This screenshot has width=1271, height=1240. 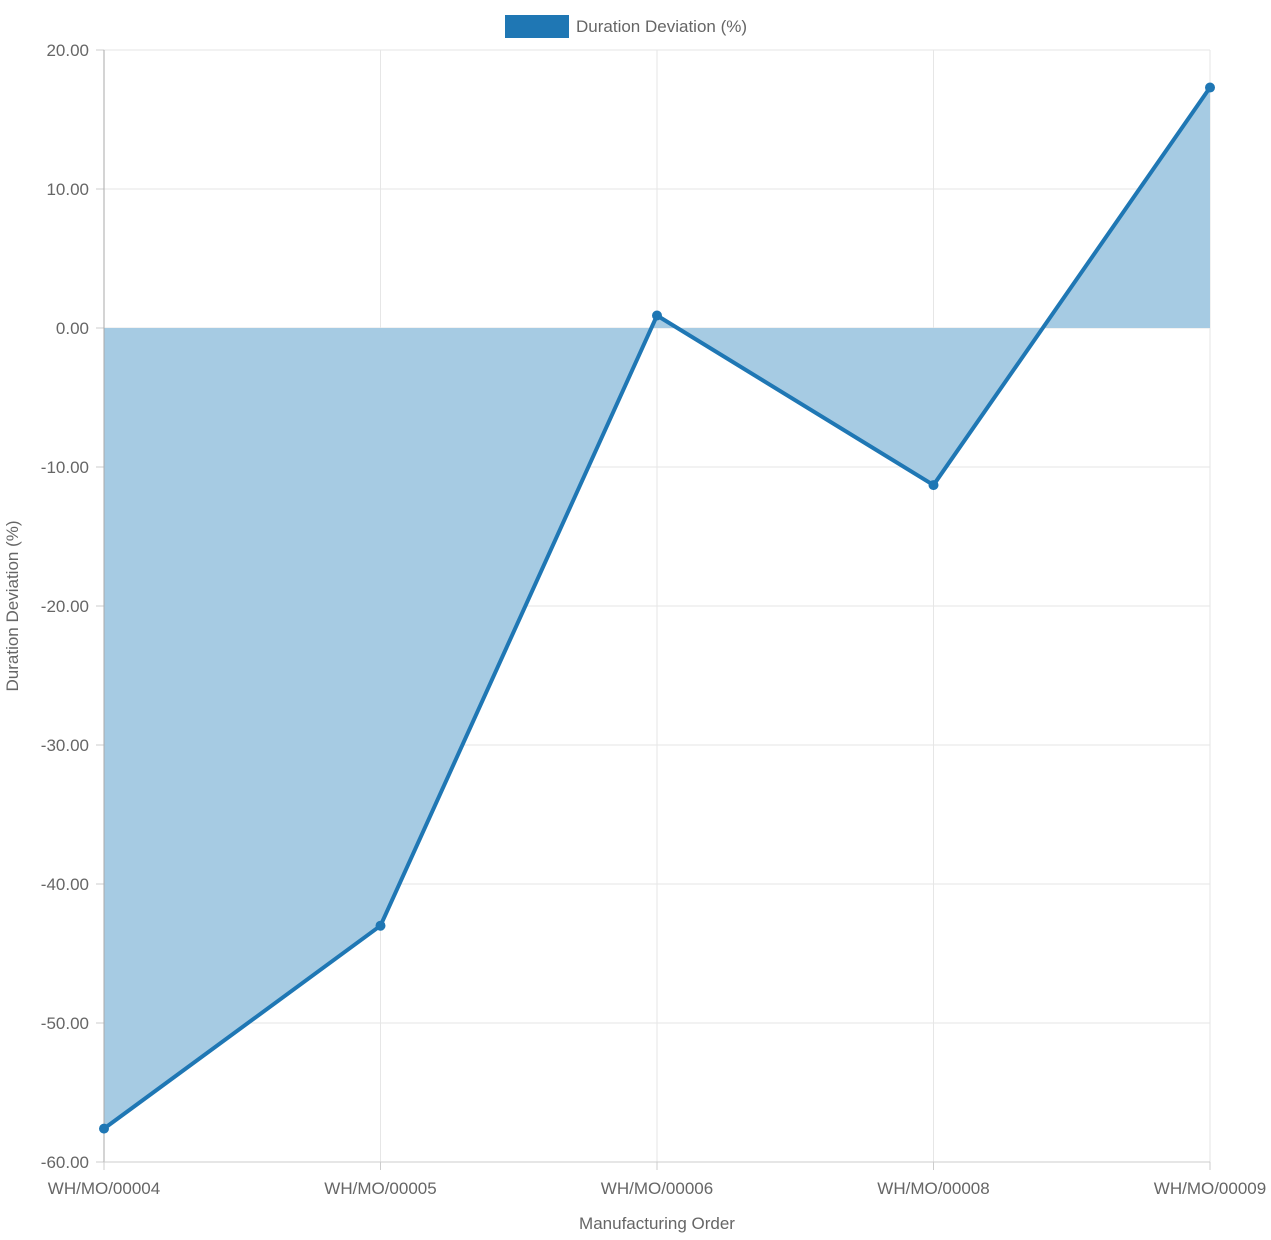 What do you see at coordinates (12, 605) in the screenshot?
I see `y-axis-title: Duration Deviation (%)` at bounding box center [12, 605].